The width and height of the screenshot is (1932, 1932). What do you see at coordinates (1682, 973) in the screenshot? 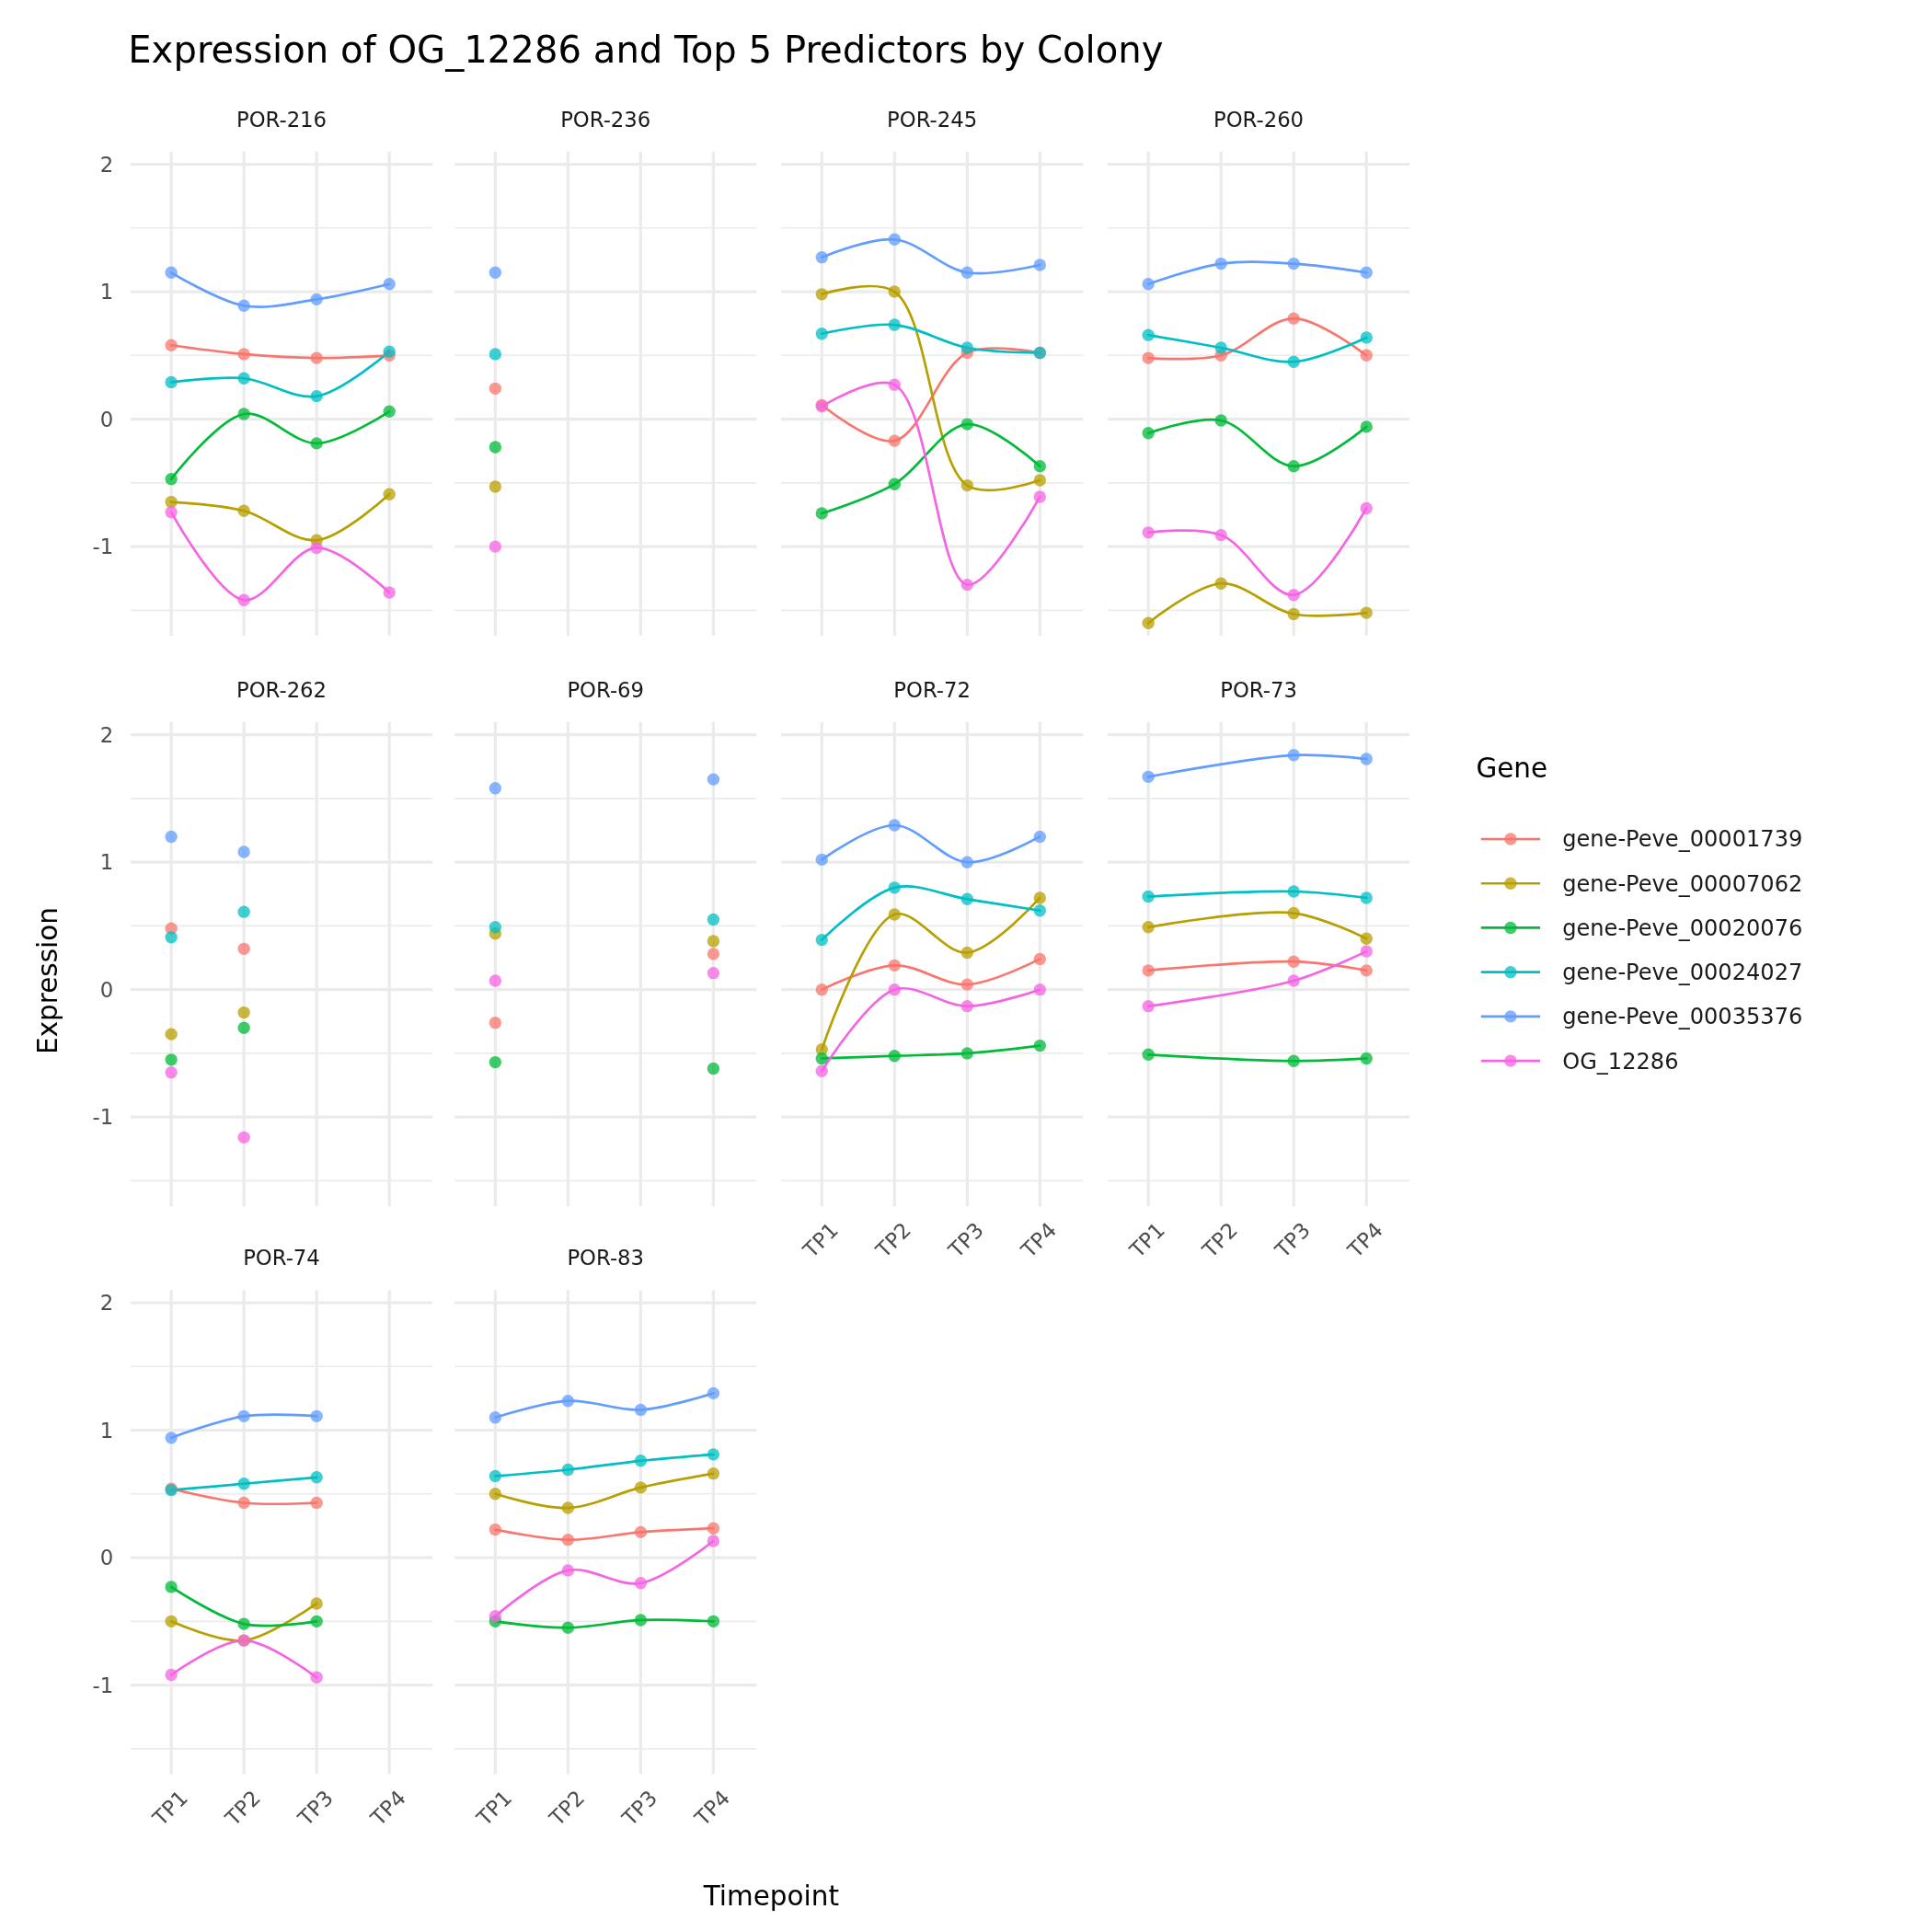
I see `legend-label: gene-Peve_00024027` at bounding box center [1682, 973].